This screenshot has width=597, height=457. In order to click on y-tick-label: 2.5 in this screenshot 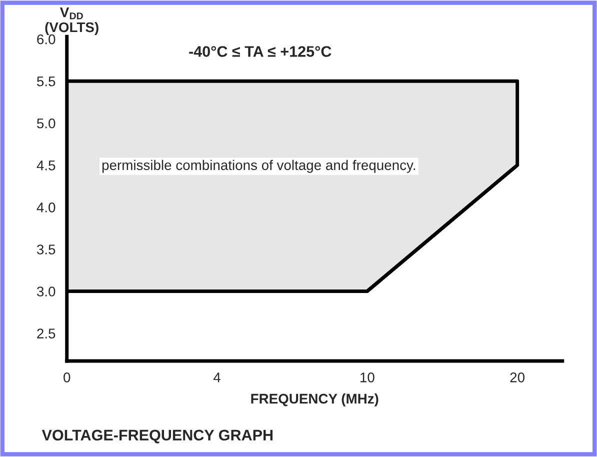, I will do `click(46, 333)`.